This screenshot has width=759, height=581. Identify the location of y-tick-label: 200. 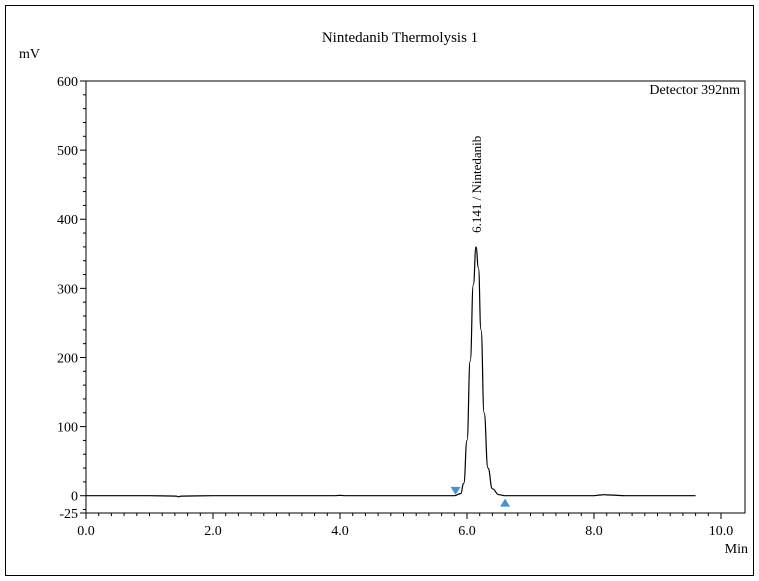
(67, 358).